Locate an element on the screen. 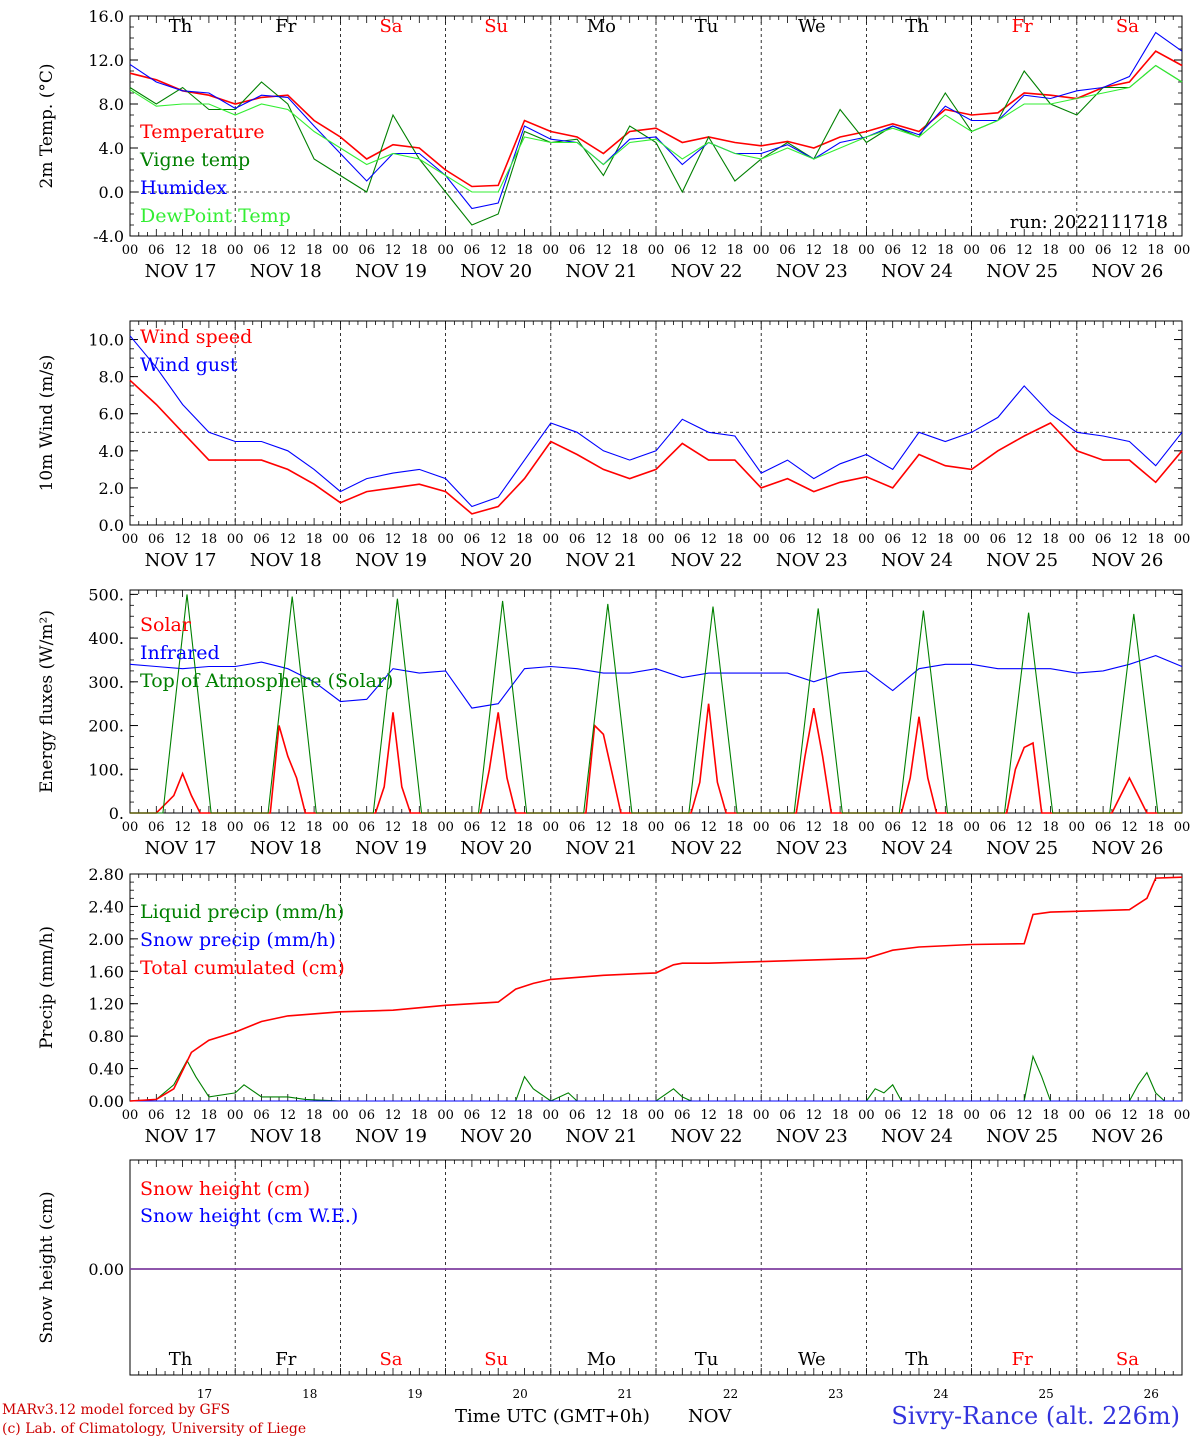 The image size is (1194, 1440). day-number-label: 25 is located at coordinates (1045, 1394).